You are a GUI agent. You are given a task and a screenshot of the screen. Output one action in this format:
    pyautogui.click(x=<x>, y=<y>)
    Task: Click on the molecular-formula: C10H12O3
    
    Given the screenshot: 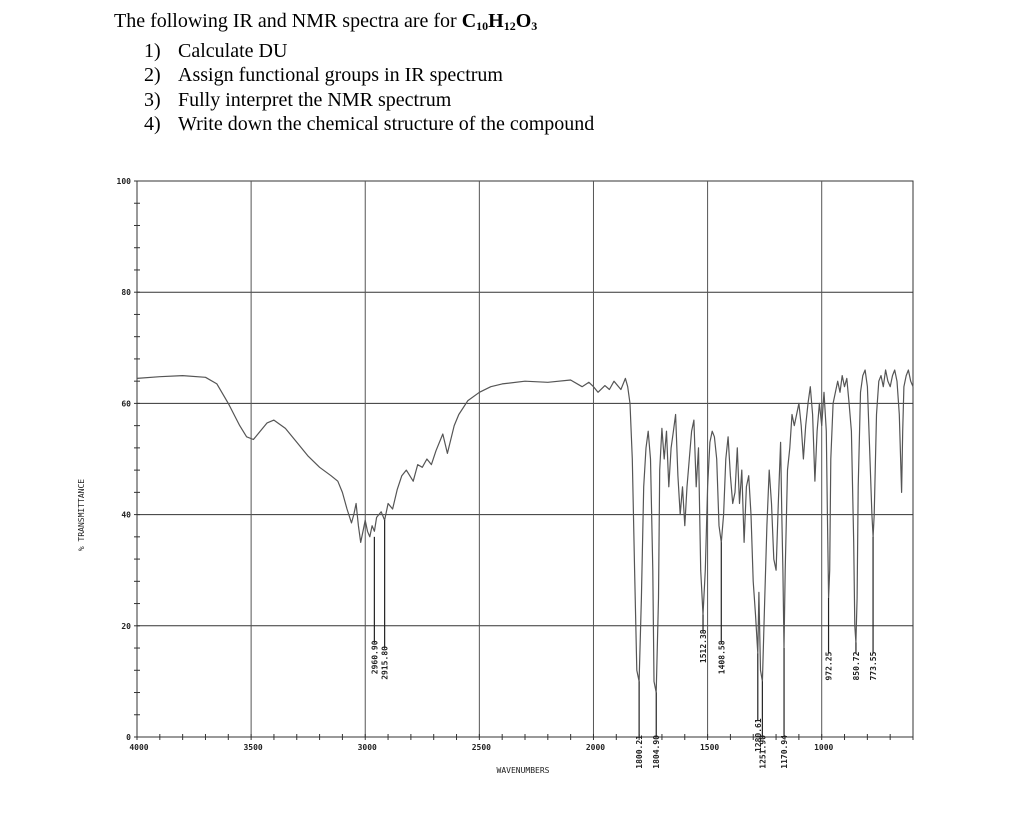 What is the action you would take?
    pyautogui.click(x=499, y=21)
    